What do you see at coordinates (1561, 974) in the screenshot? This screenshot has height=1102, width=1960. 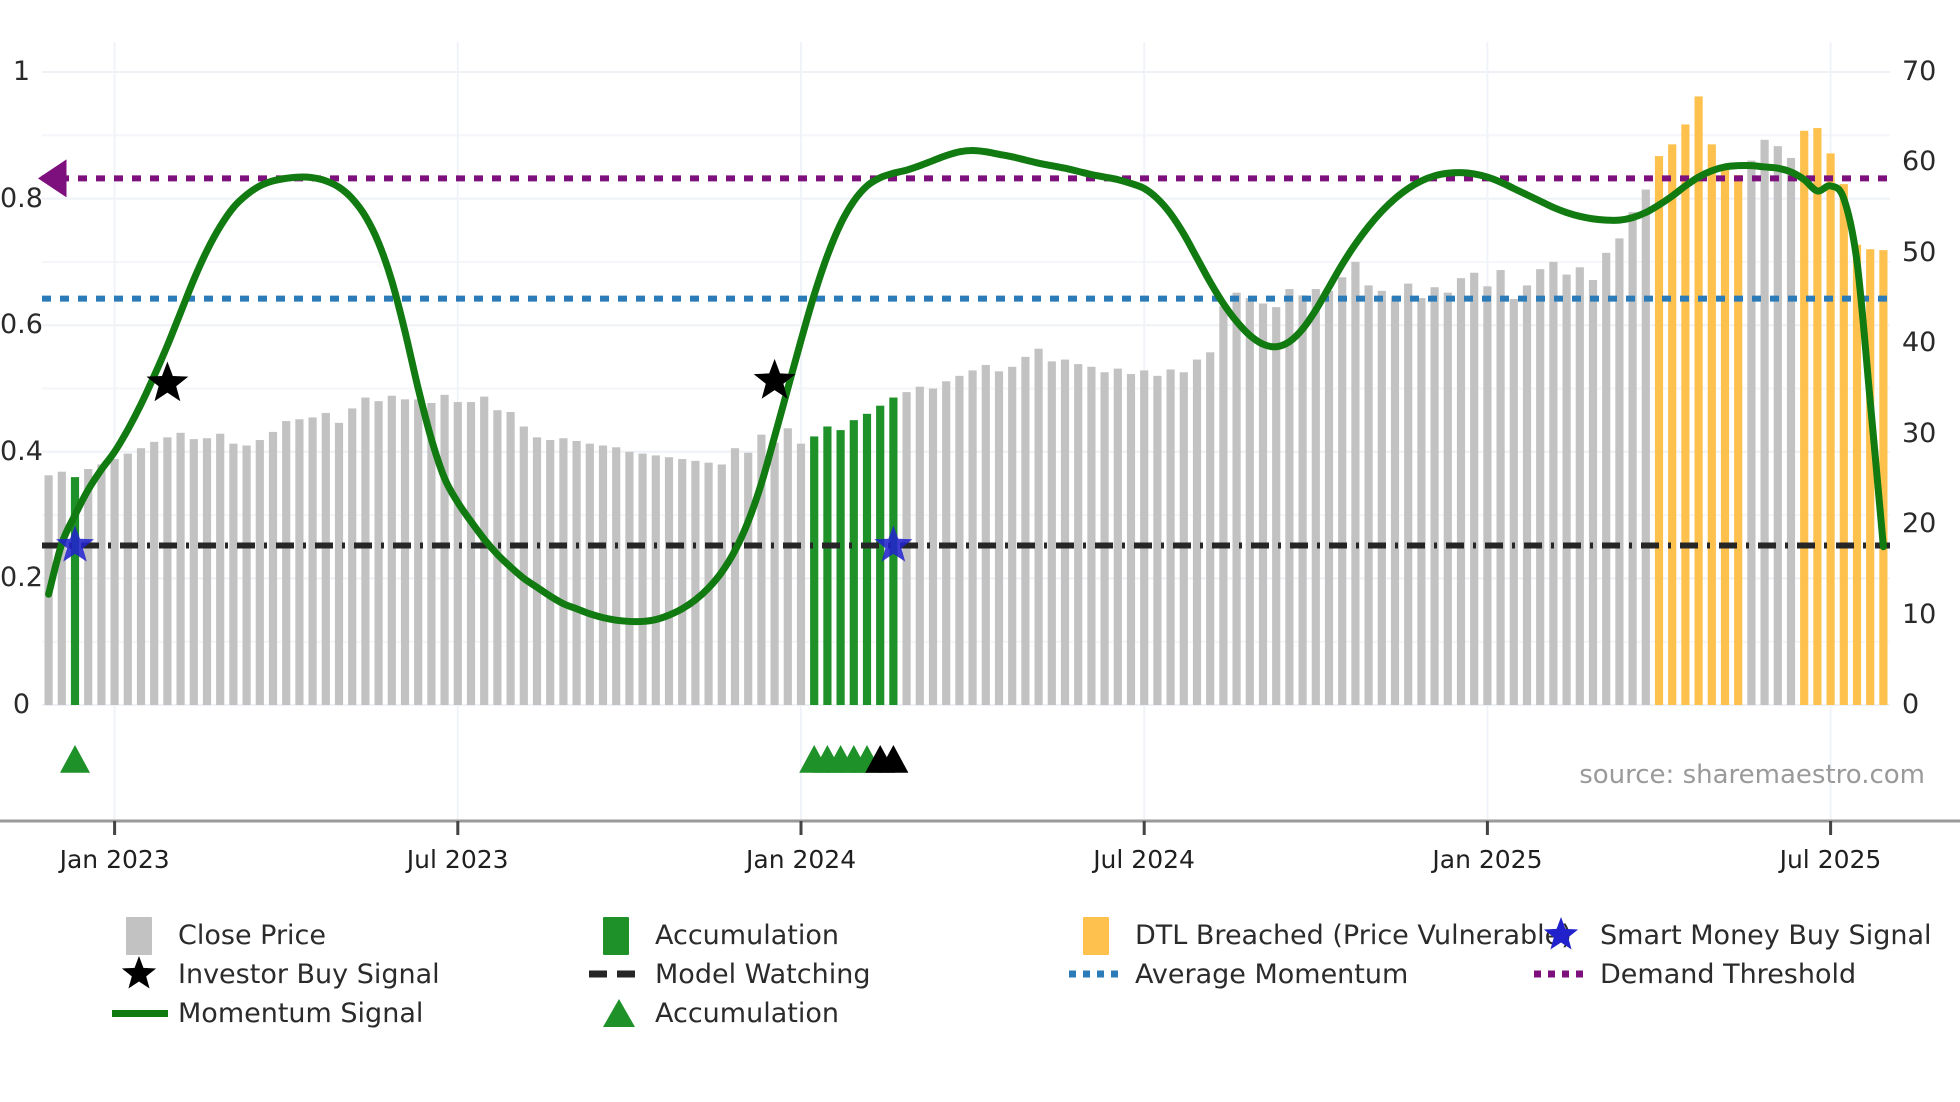 I see `legend-dotted-line-icon` at bounding box center [1561, 974].